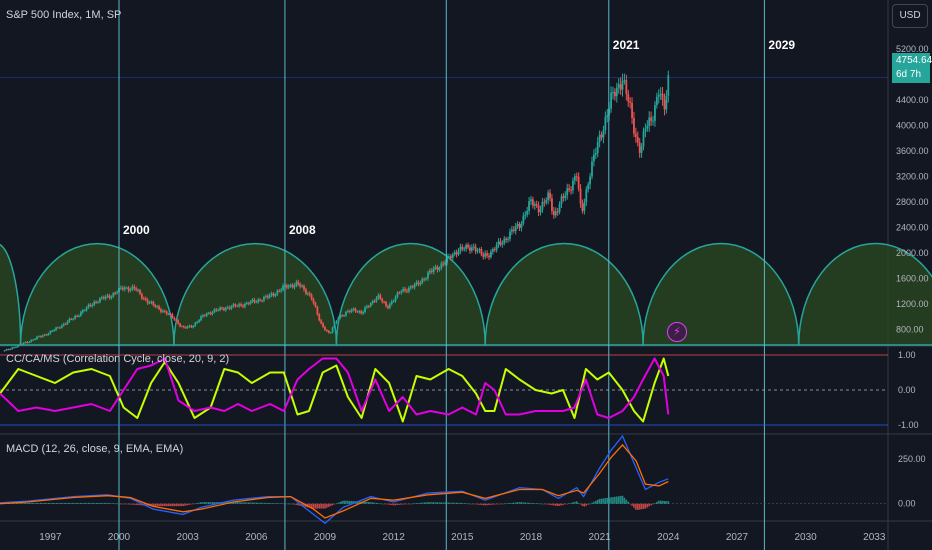  I want to click on time-axis-tick: 2033, so click(874, 537).